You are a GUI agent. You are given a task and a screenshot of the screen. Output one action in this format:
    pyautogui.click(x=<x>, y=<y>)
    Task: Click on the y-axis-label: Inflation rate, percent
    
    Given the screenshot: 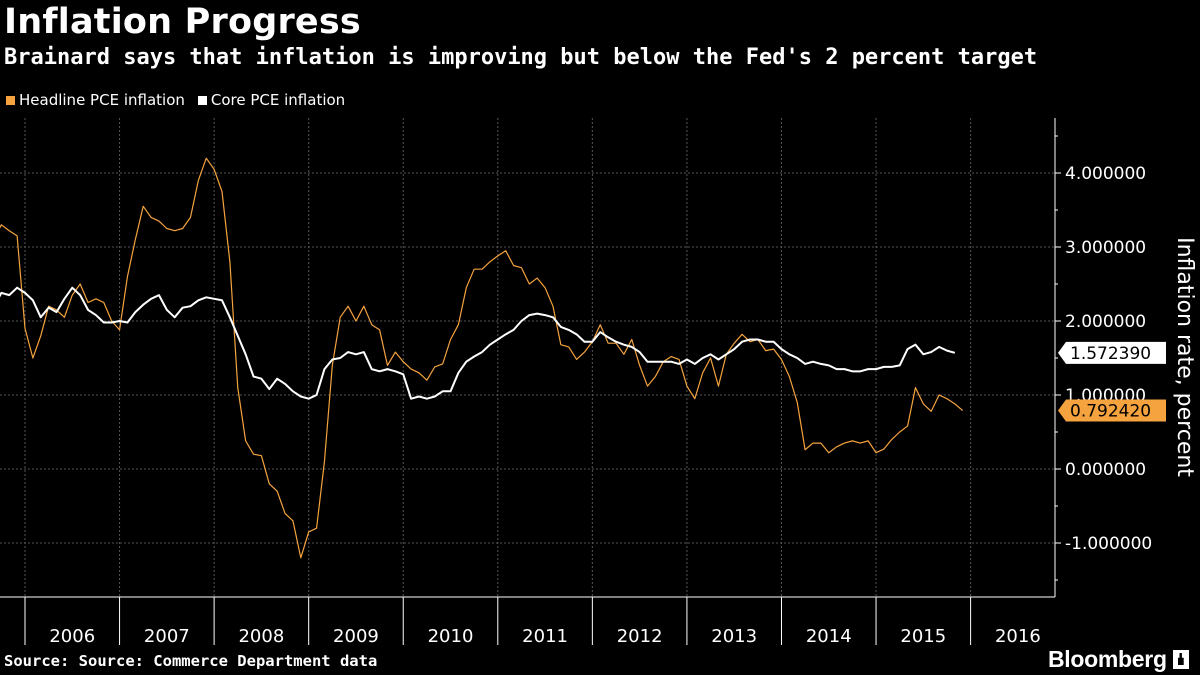 What is the action you would take?
    pyautogui.click(x=1184, y=357)
    